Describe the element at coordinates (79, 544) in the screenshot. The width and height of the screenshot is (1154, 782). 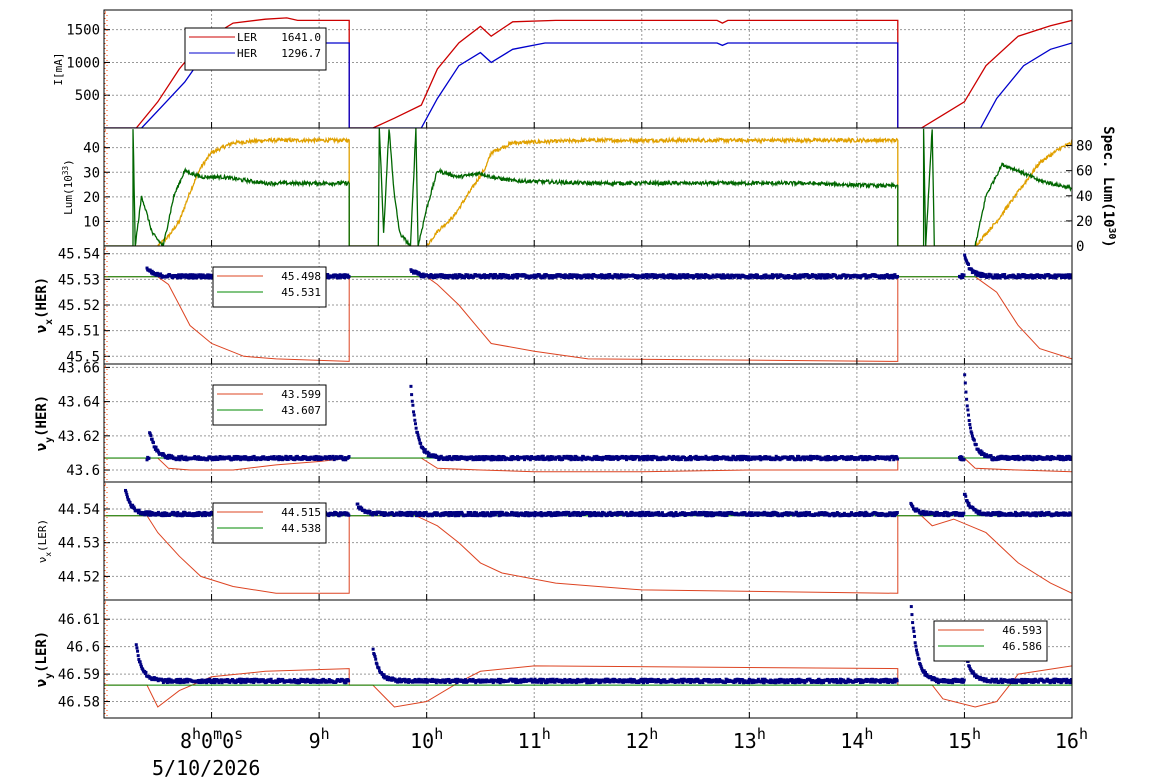
I see `ytick-label: 44.53` at that location.